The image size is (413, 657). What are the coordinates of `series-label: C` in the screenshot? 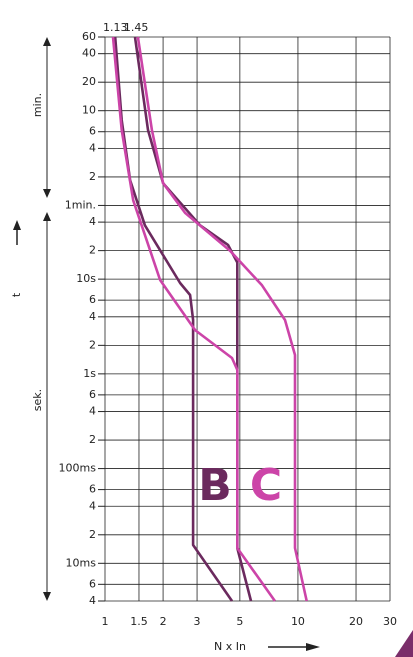 It's located at (266, 485).